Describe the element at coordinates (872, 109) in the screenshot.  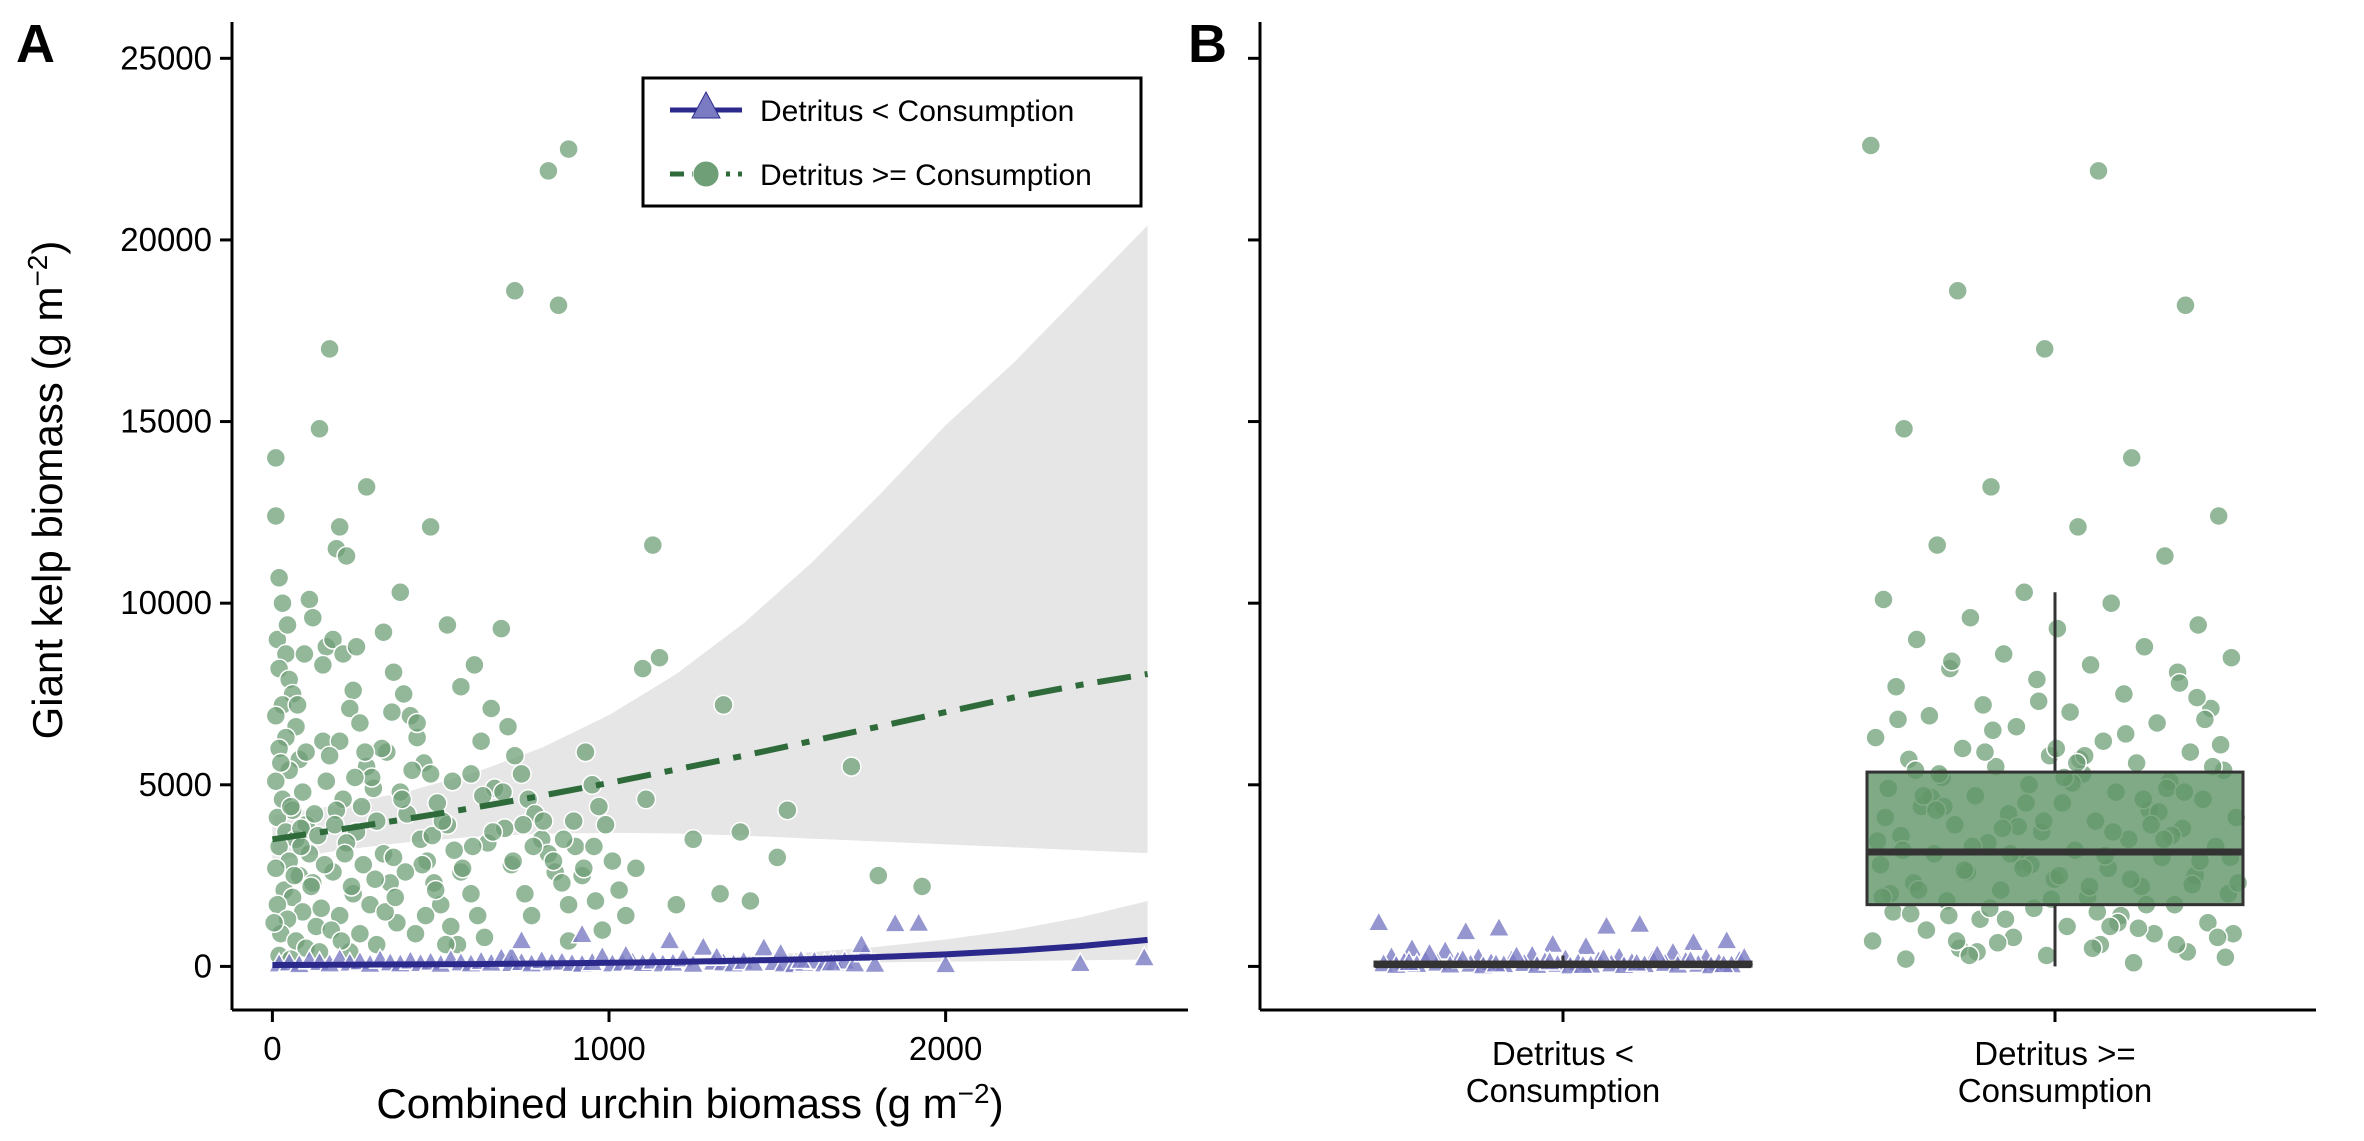
I see `legend-item-low: Detritus < Consumption` at that location.